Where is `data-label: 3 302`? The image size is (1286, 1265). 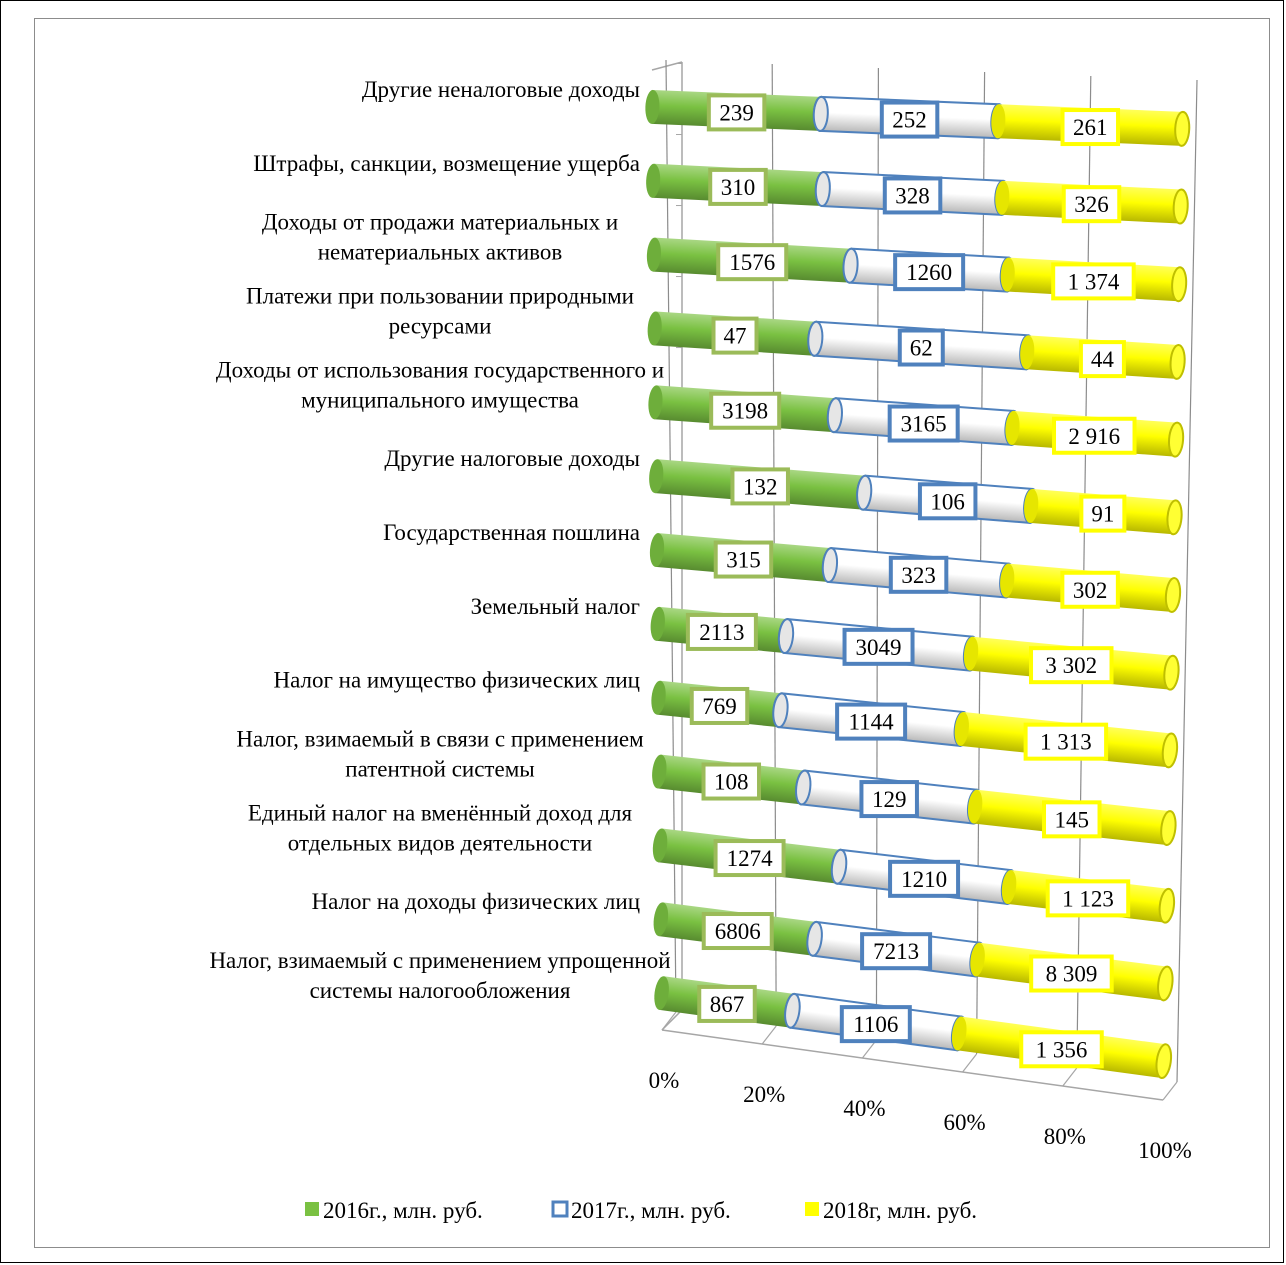
data-label: 3 302 is located at coordinates (1071, 665).